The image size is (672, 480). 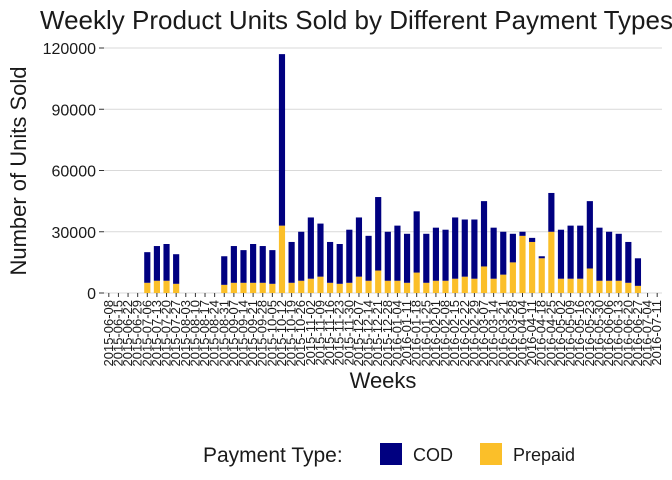 What do you see at coordinates (74, 172) in the screenshot?
I see `y-tick-label: 60000` at bounding box center [74, 172].